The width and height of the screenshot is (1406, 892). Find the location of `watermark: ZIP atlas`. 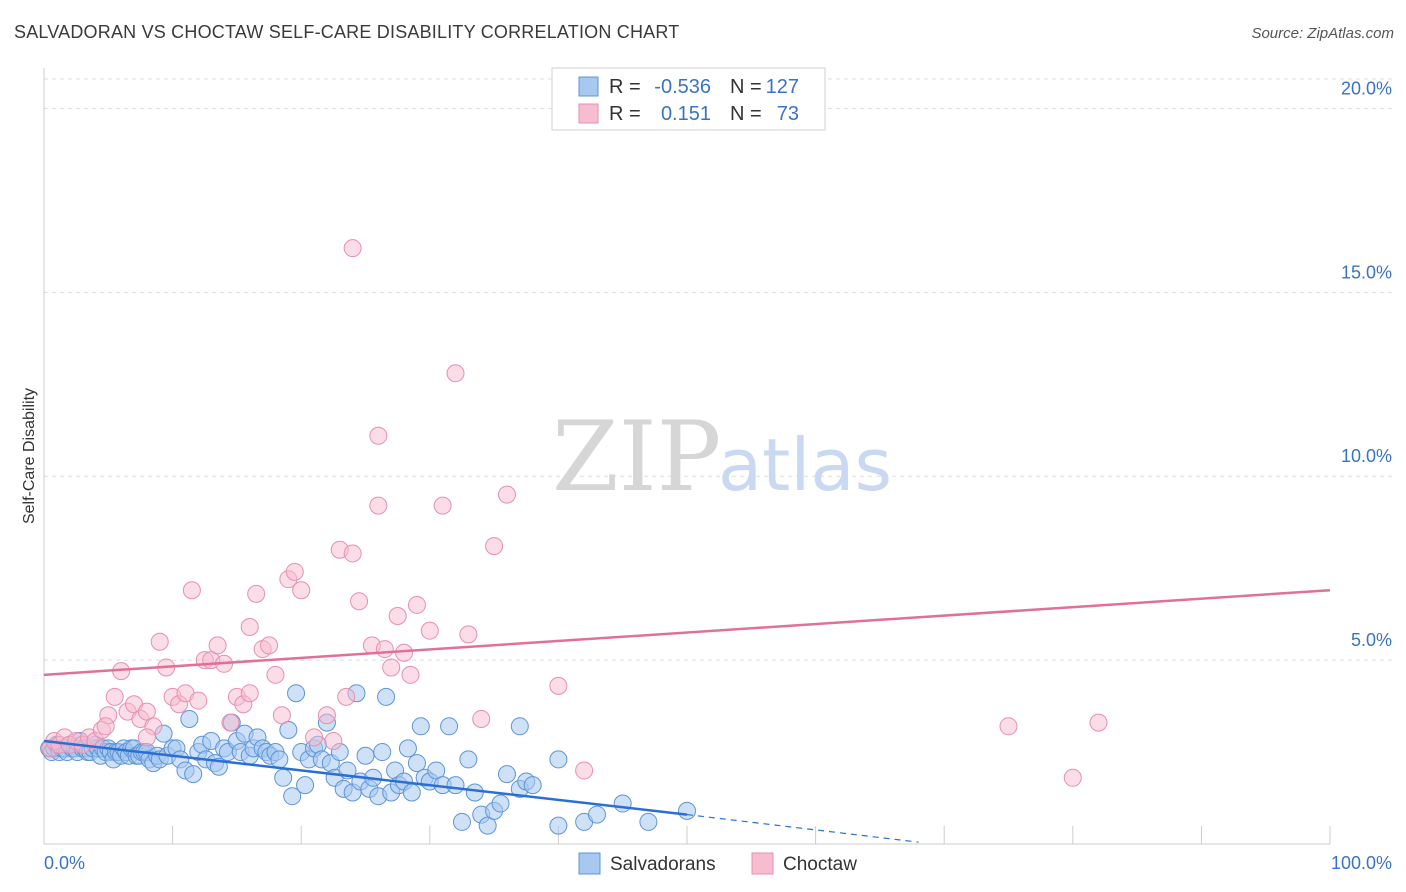

watermark: ZIP atlas is located at coordinates (722, 457).